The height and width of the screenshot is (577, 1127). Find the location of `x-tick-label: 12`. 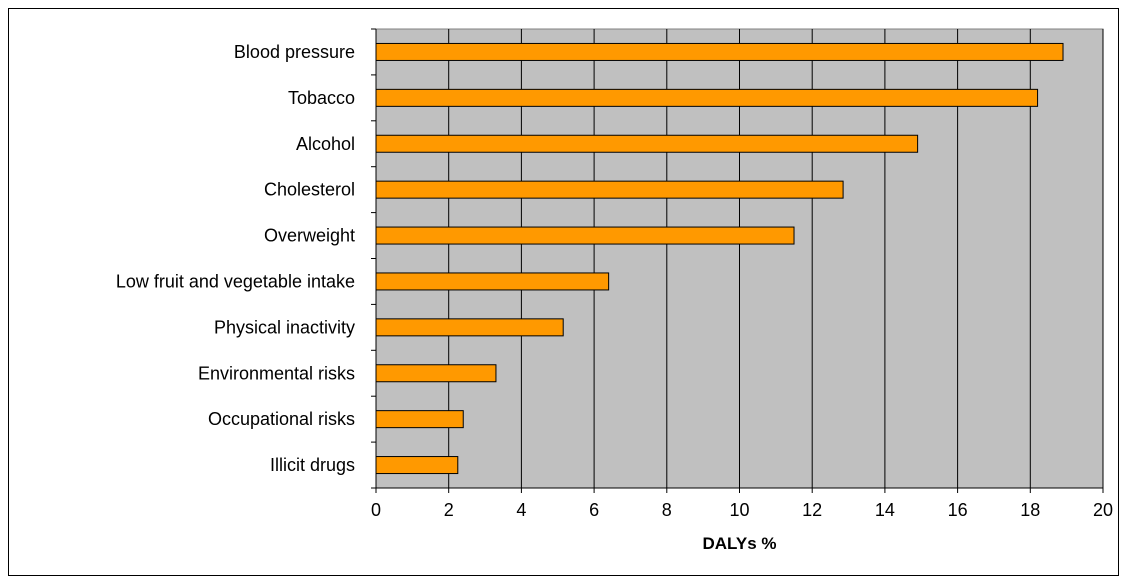

x-tick-label: 12 is located at coordinates (812, 510).